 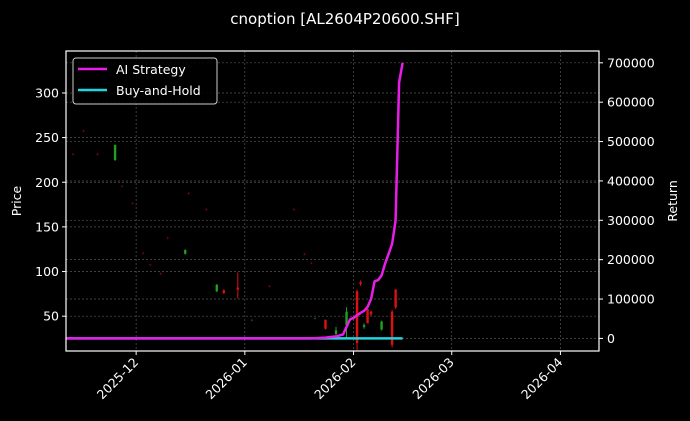 I want to click on y-tick-label-right: 300000, so click(x=631, y=220).